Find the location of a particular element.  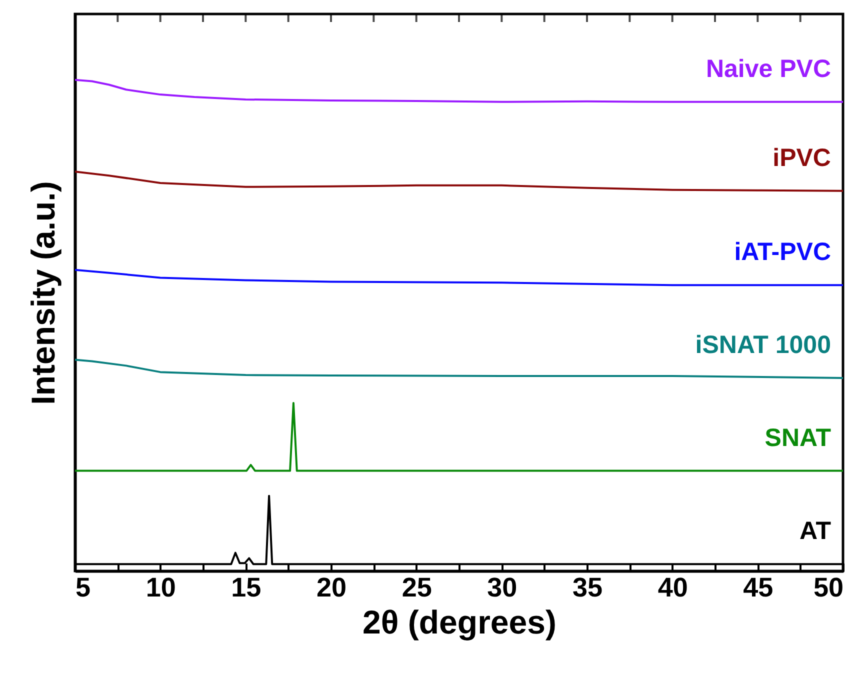

x-tick-label: 10 is located at coordinates (161, 587).